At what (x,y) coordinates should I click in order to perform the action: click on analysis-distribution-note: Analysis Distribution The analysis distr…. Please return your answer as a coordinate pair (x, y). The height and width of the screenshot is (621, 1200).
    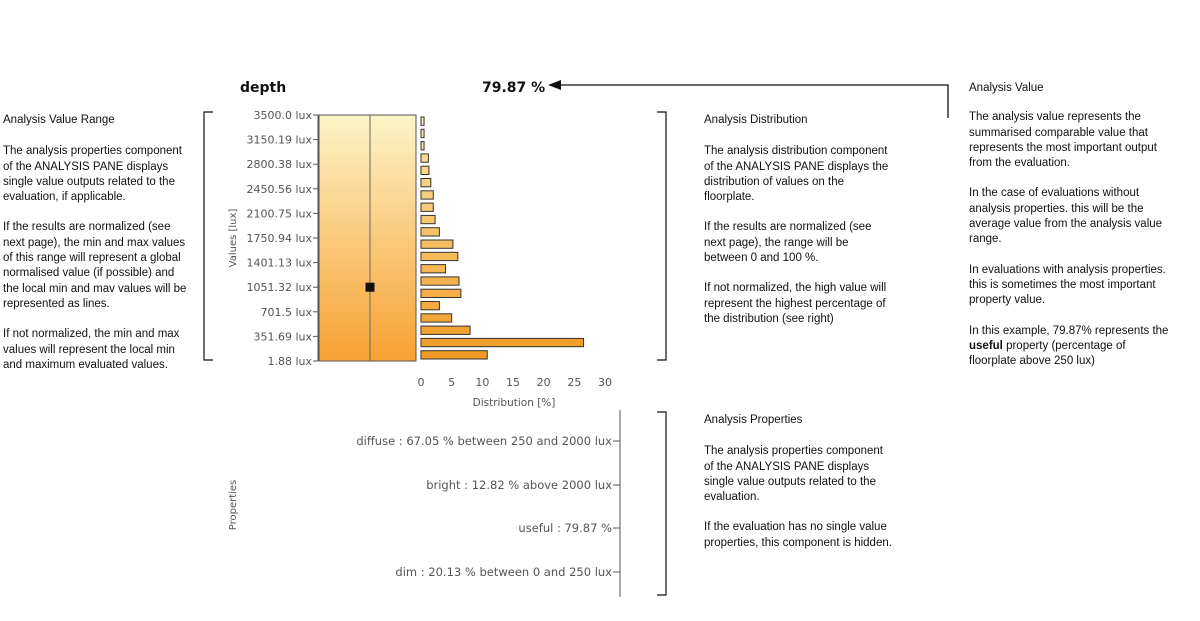
    Looking at the image, I should click on (799, 227).